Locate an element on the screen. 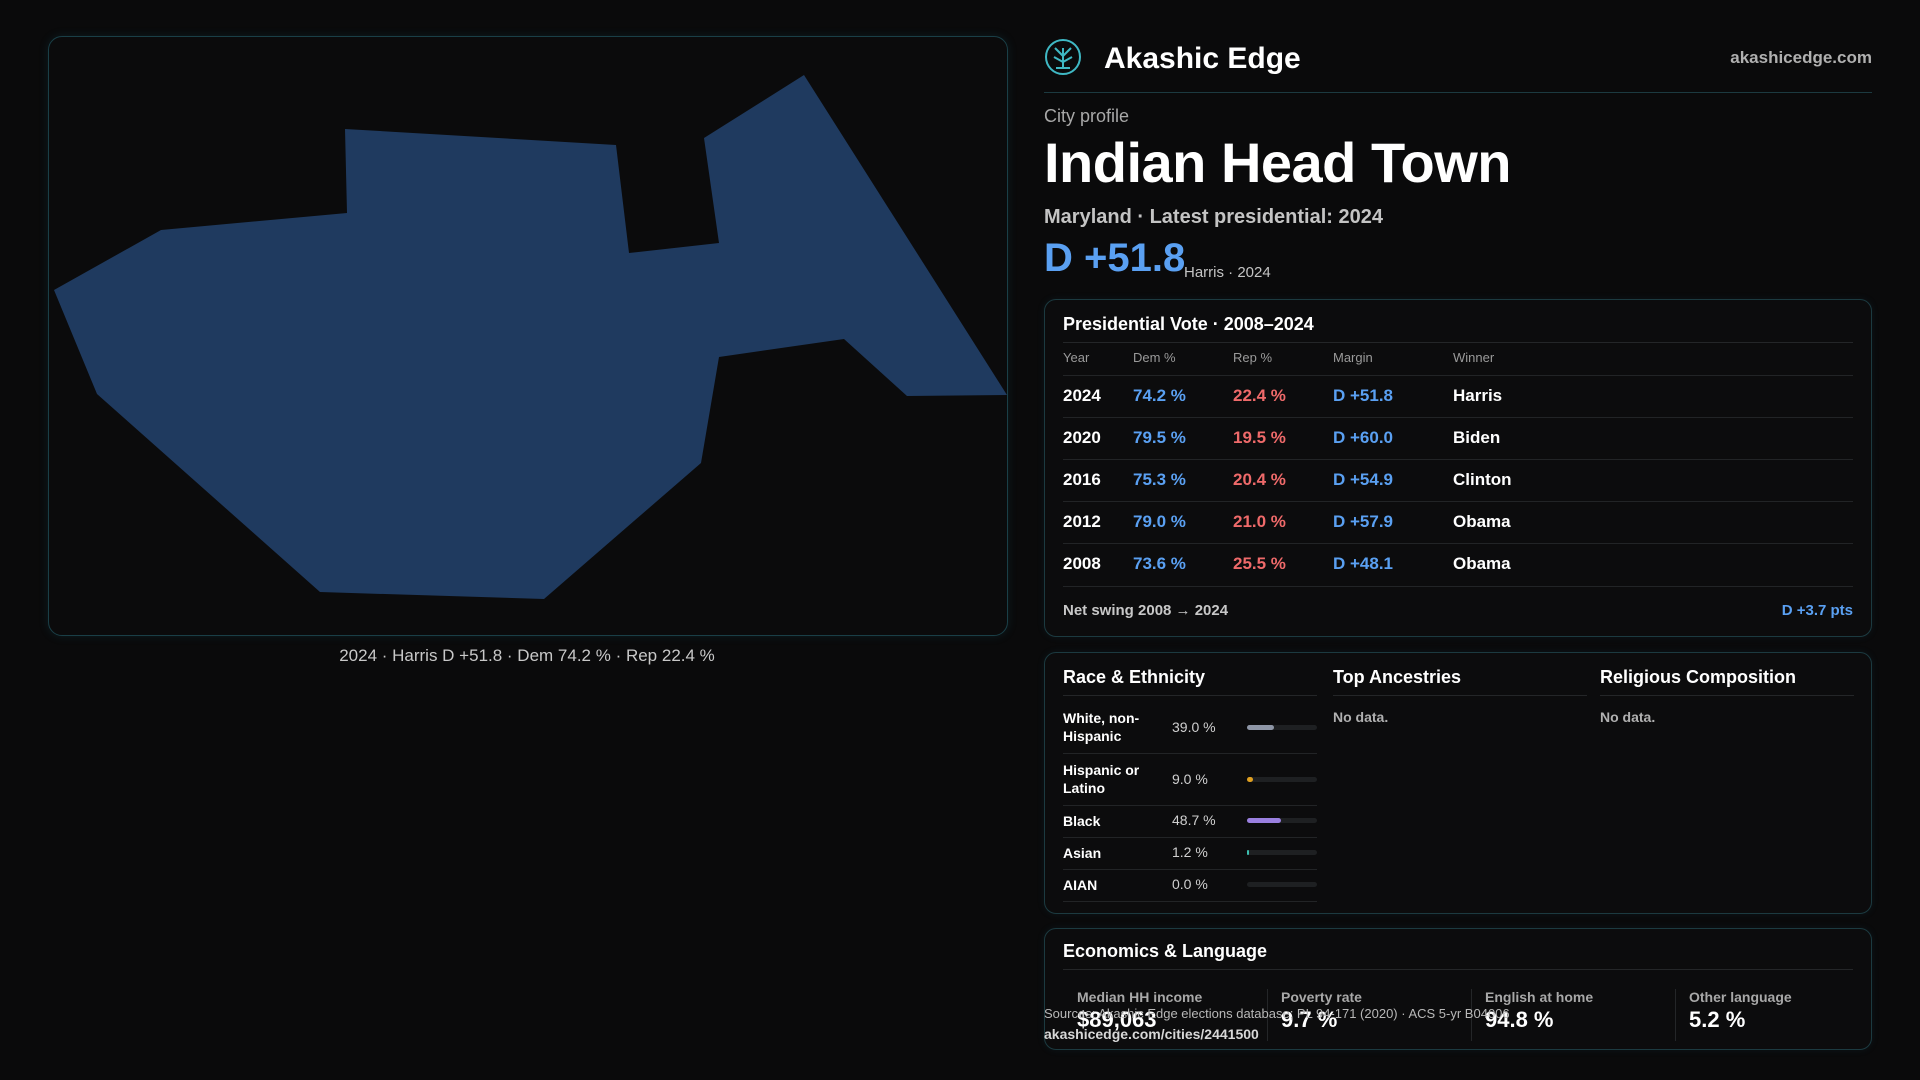 Image resolution: width=1920 pixels, height=1080 pixels. cell-year: 2020 is located at coordinates (1082, 437).